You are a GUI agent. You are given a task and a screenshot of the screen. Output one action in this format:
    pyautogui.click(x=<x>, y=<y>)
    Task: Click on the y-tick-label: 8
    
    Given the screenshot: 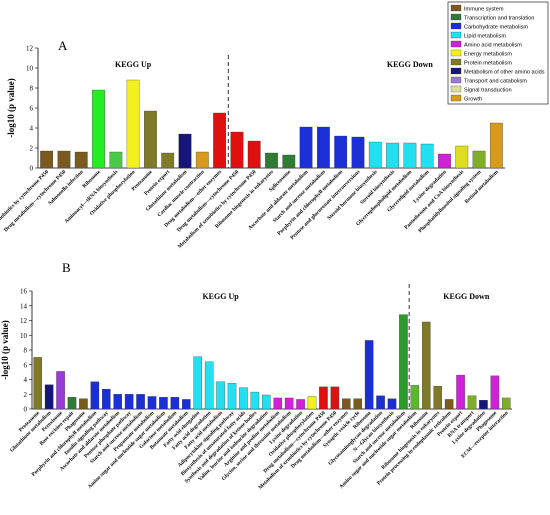 What is the action you would take?
    pyautogui.click(x=26, y=351)
    